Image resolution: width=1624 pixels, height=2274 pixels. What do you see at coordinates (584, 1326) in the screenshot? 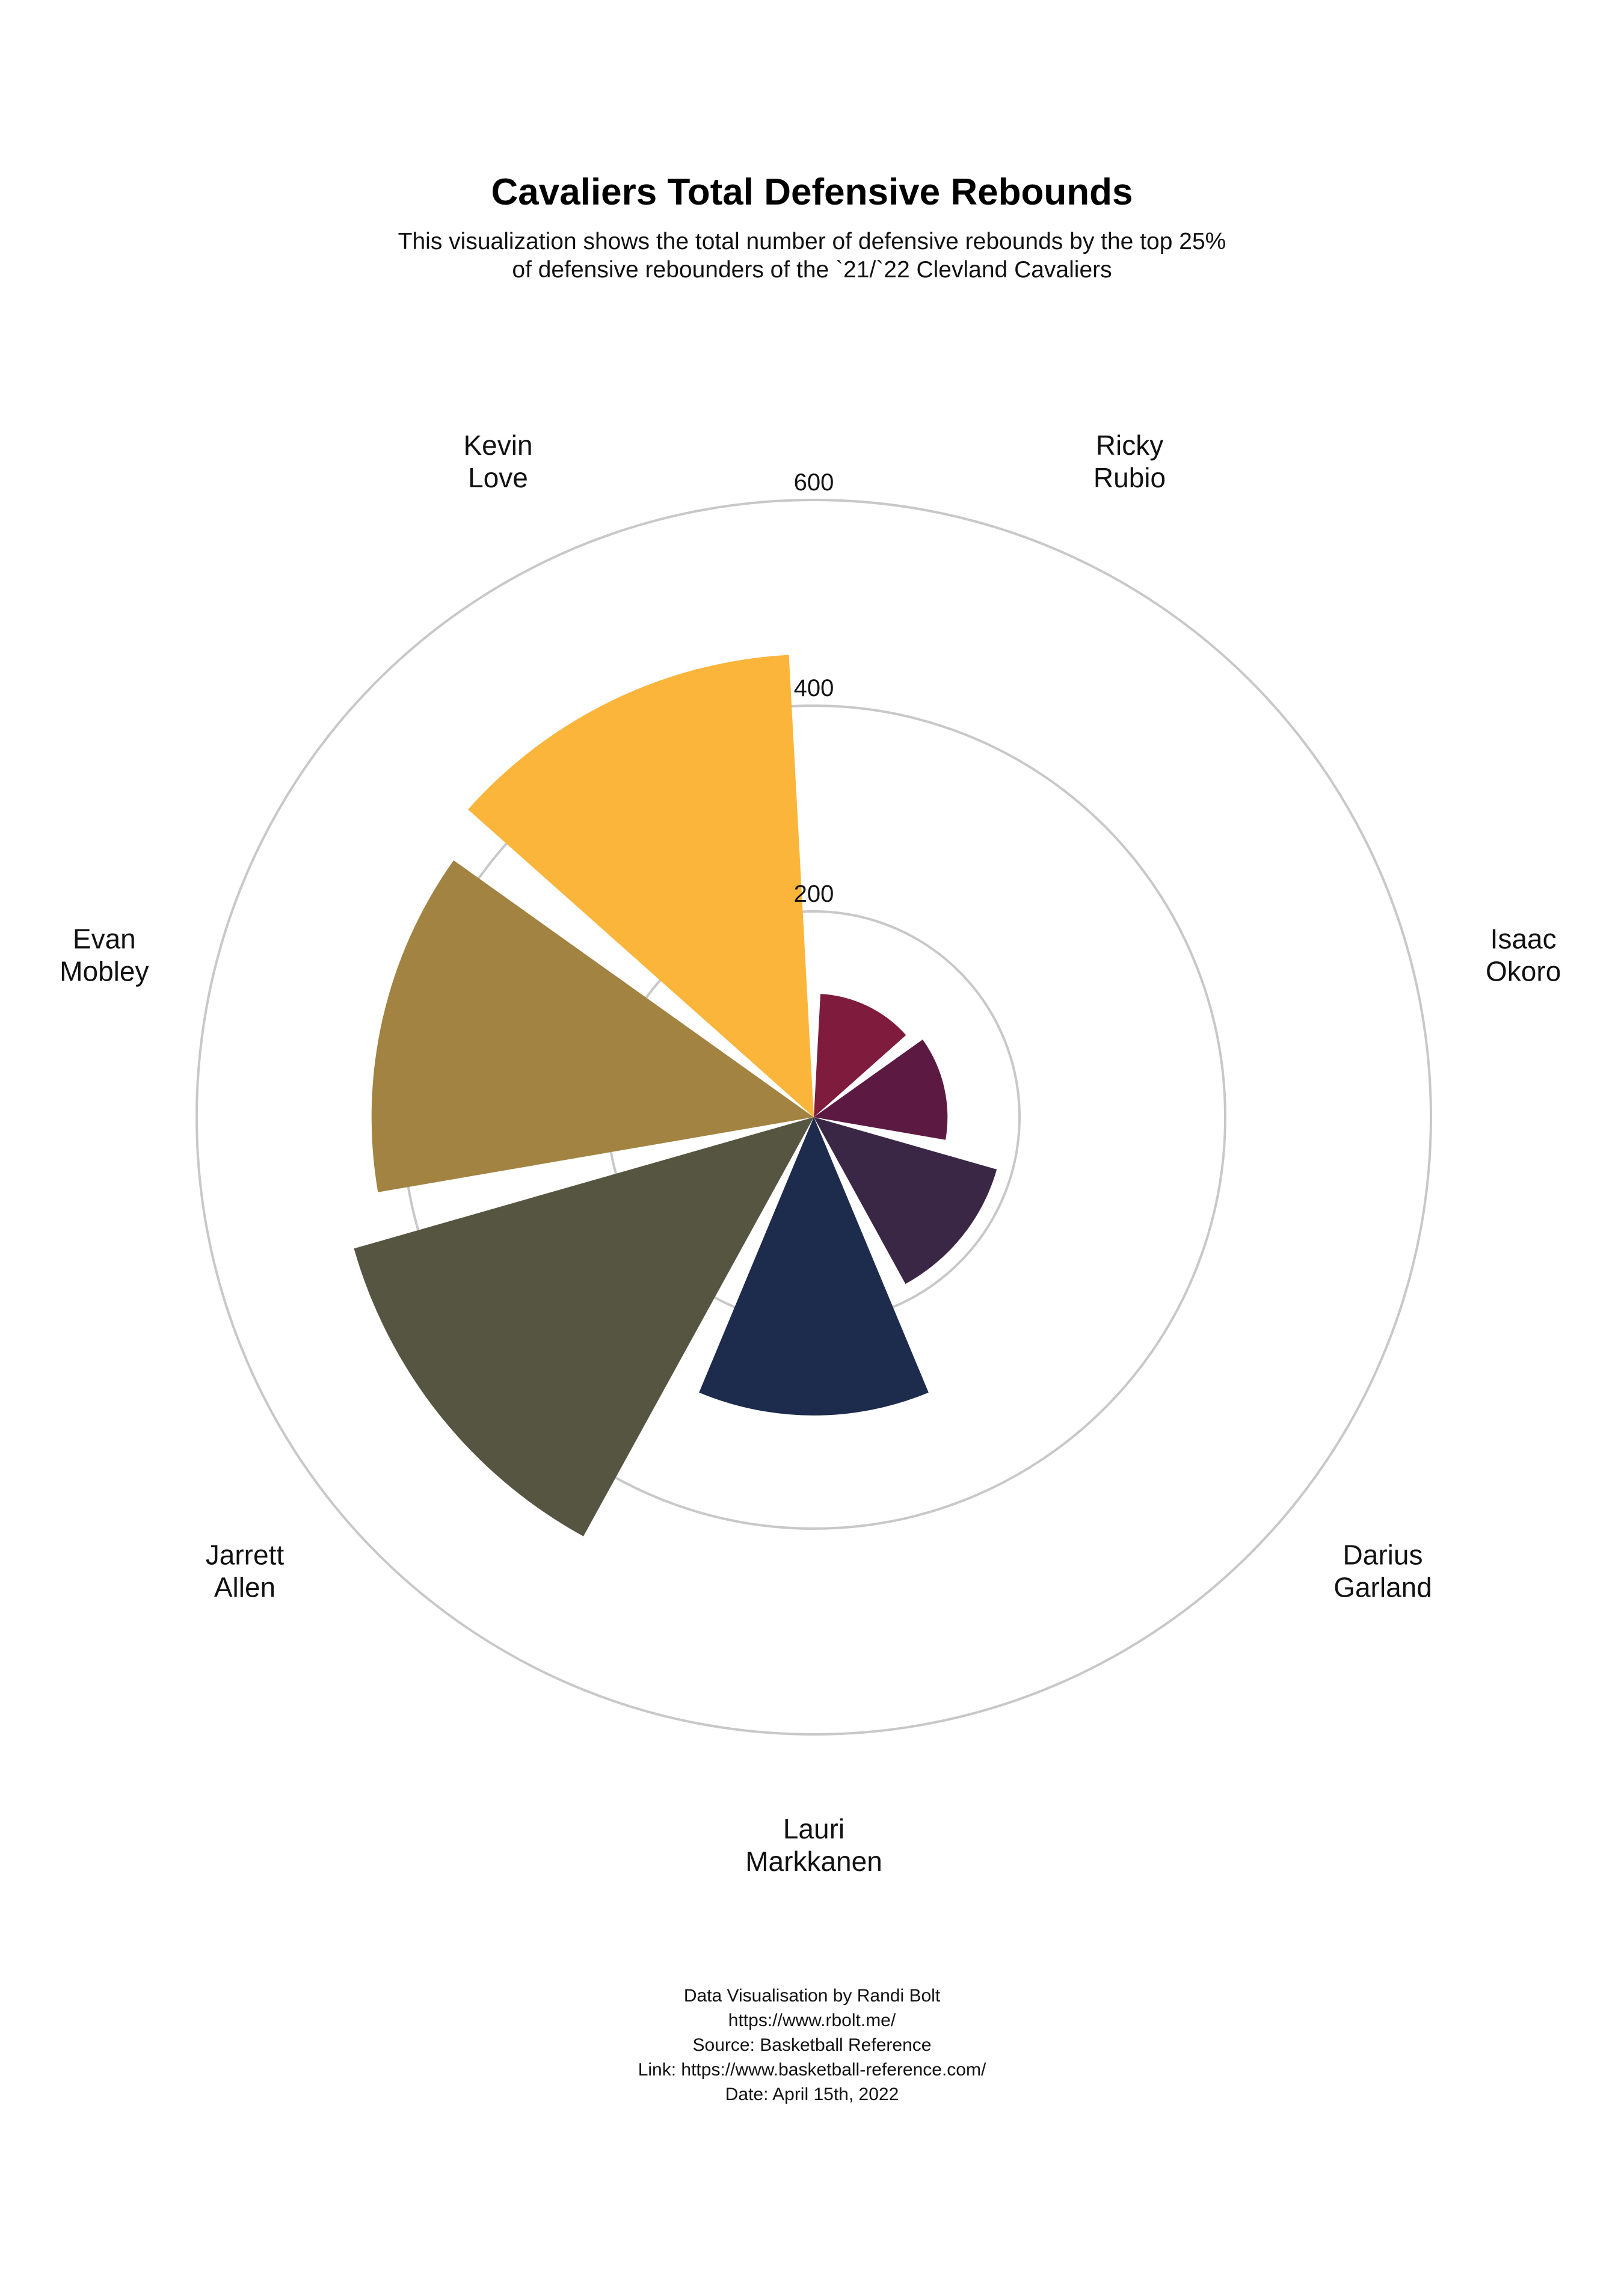
I see `bar-jarrett-allen` at bounding box center [584, 1326].